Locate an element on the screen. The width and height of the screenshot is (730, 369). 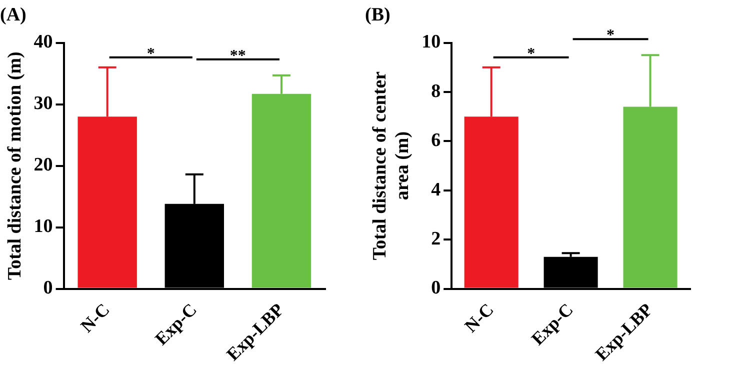
y-tick-label: 2 is located at coordinates (436, 239).